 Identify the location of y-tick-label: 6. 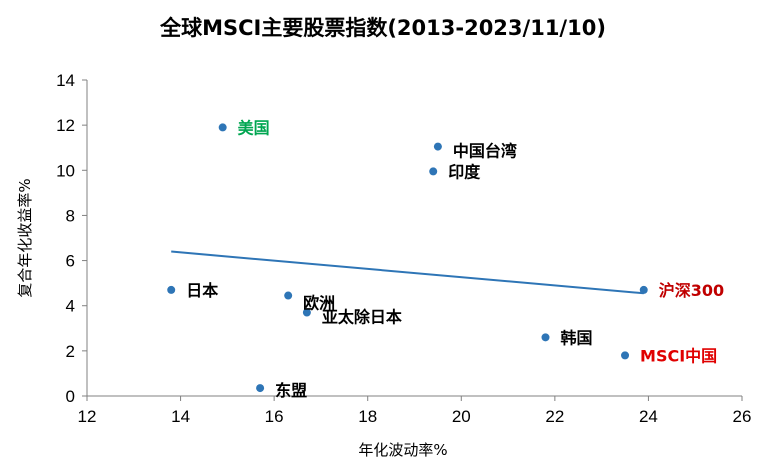
(70, 261).